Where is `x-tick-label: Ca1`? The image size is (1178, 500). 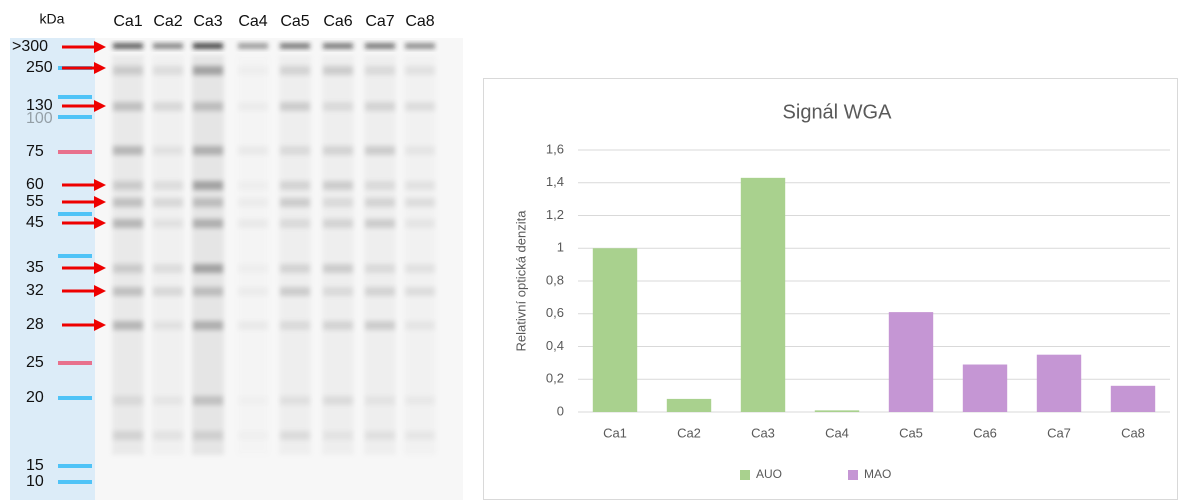
x-tick-label: Ca1 is located at coordinates (615, 432).